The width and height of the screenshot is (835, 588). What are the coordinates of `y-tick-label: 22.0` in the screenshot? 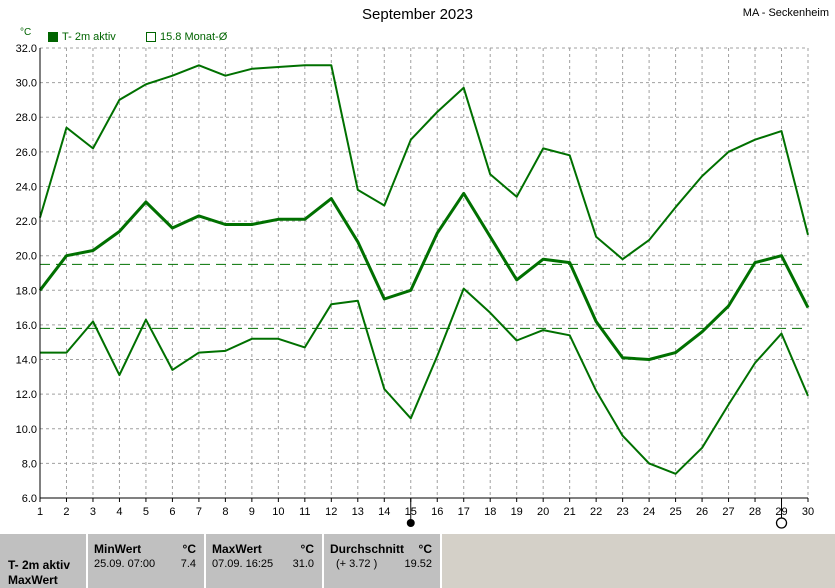 It's located at (26, 222).